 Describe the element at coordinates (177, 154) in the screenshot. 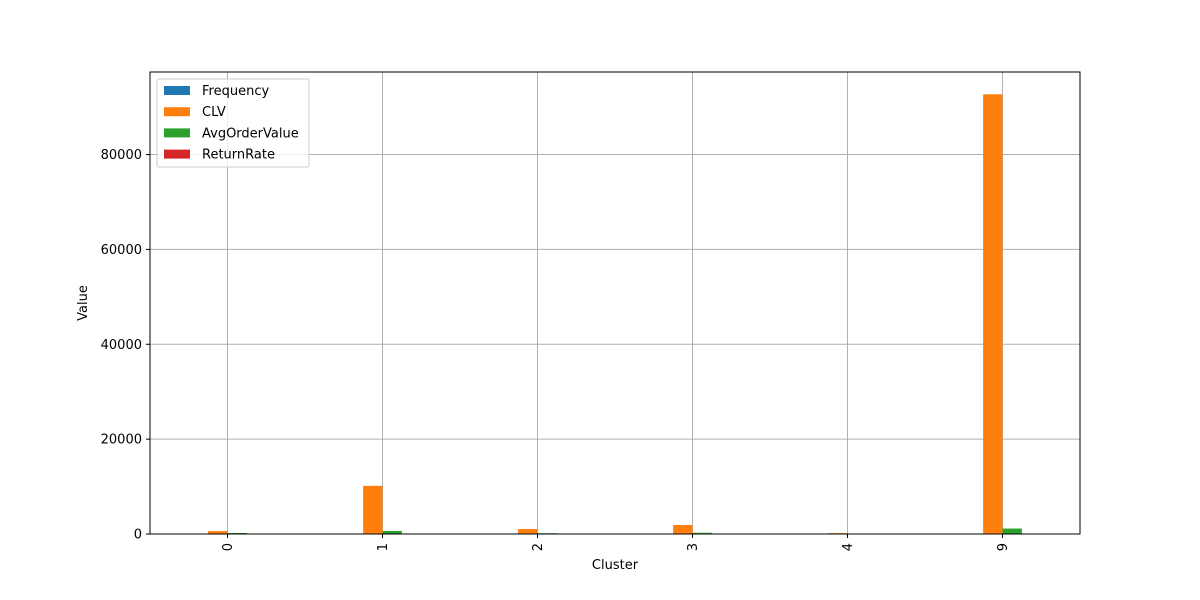

I see `legend-swatch-returnrate` at that location.